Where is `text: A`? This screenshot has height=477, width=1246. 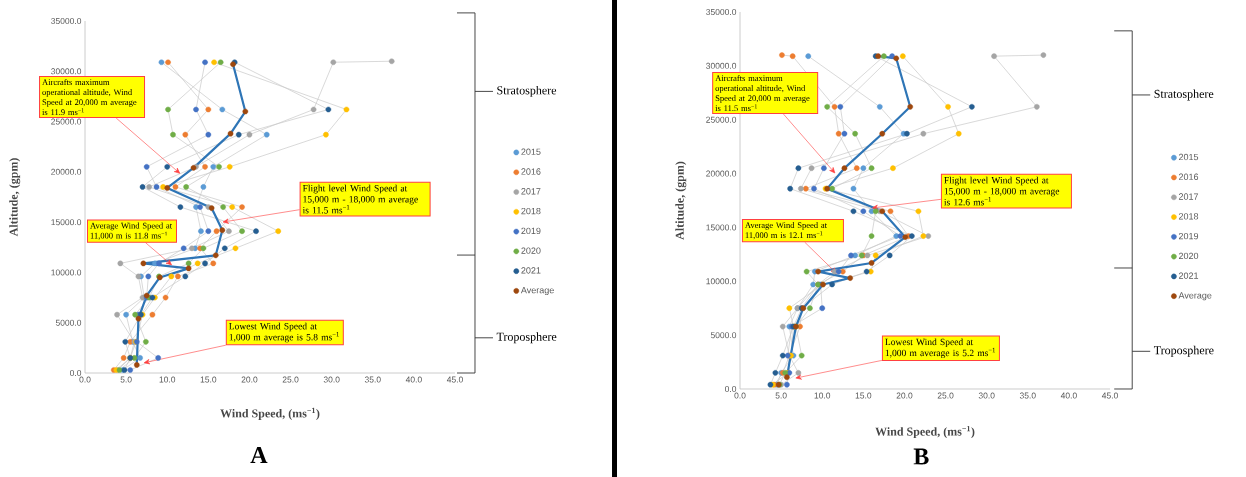
text: A is located at coordinates (259, 455).